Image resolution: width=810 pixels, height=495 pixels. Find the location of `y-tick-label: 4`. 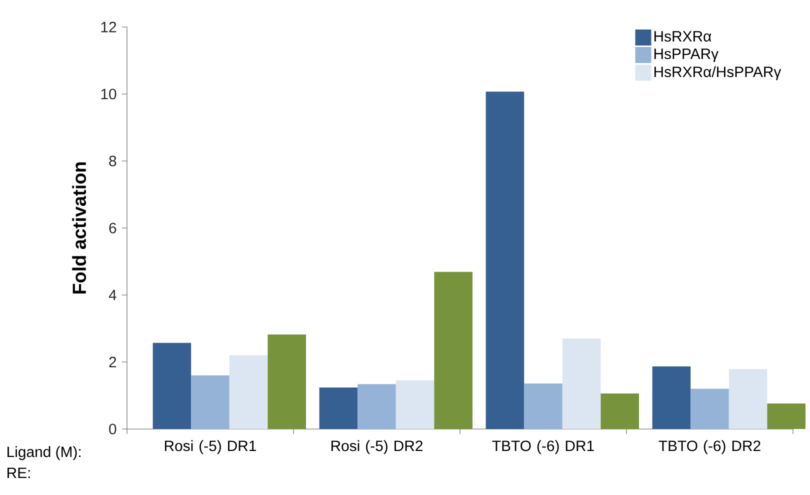

y-tick-label: 4 is located at coordinates (112, 295).